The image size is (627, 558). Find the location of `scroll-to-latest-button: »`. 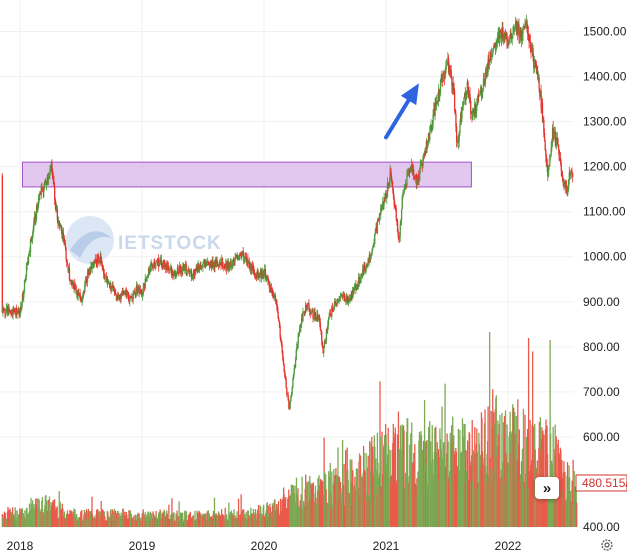

scroll-to-latest-button: » is located at coordinates (547, 488).